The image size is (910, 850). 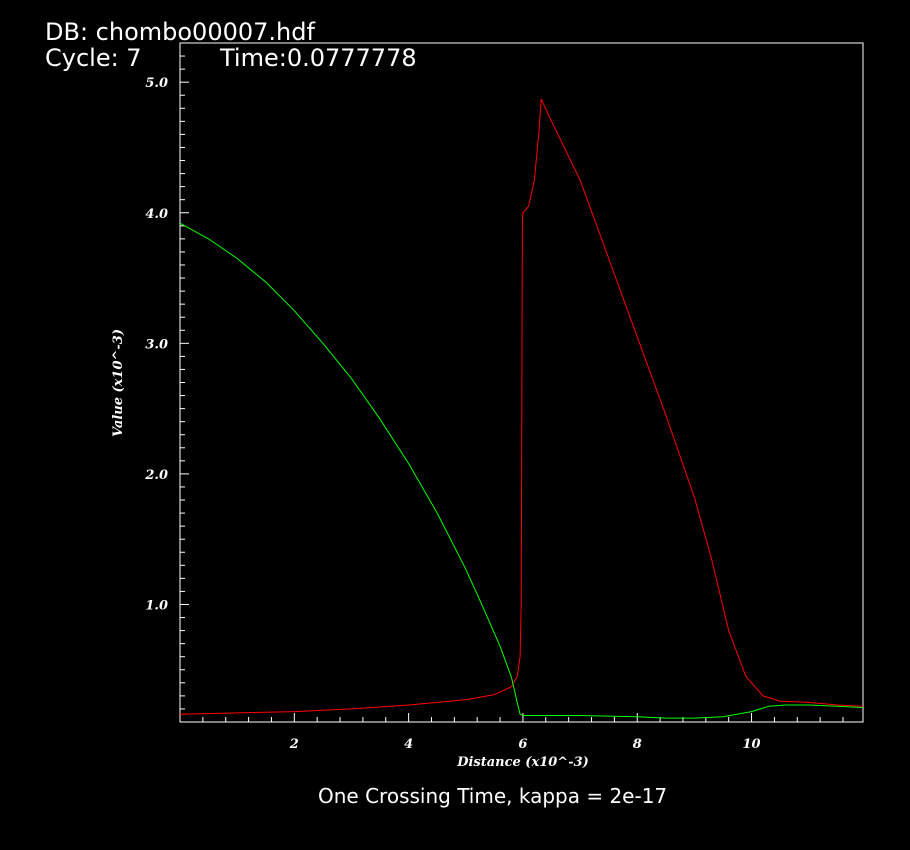 What do you see at coordinates (180, 32) in the screenshot?
I see `db-label: DB: chombo00007.hdf` at bounding box center [180, 32].